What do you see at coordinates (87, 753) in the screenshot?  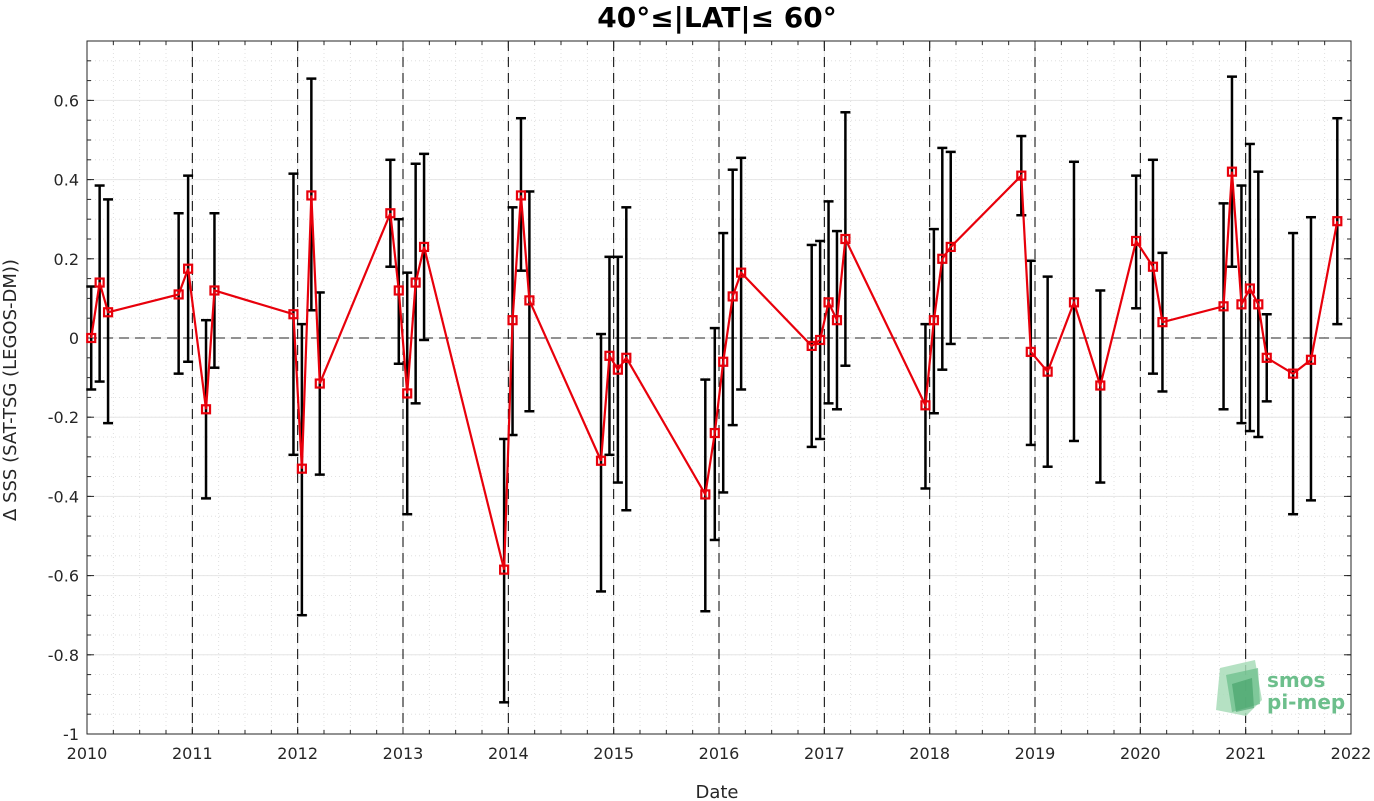 I see `x-tick-label: 2010` at bounding box center [87, 753].